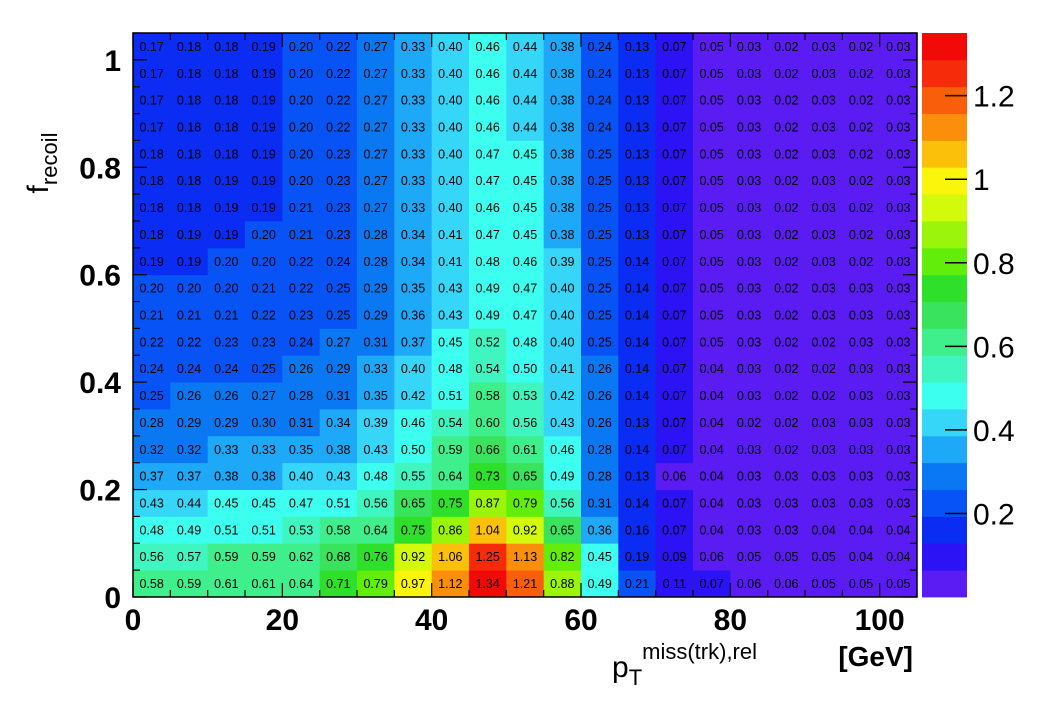 Image resolution: width=1050 pixels, height=701 pixels. Describe the element at coordinates (711, 423) in the screenshot. I see `cell-value-label: 0.04` at that location.